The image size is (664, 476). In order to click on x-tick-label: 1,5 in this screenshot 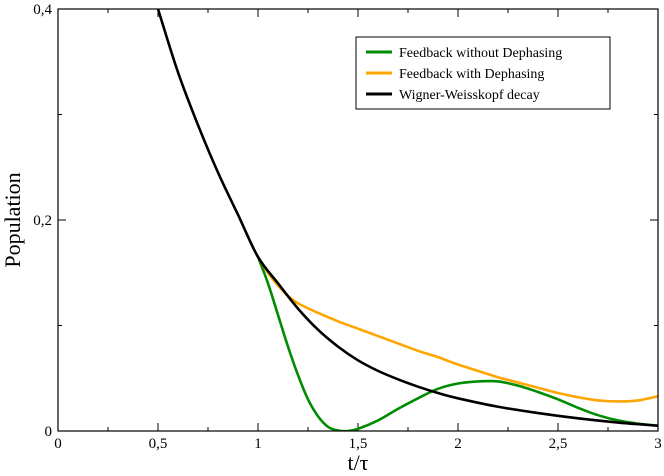, I will do `click(358, 444)`.